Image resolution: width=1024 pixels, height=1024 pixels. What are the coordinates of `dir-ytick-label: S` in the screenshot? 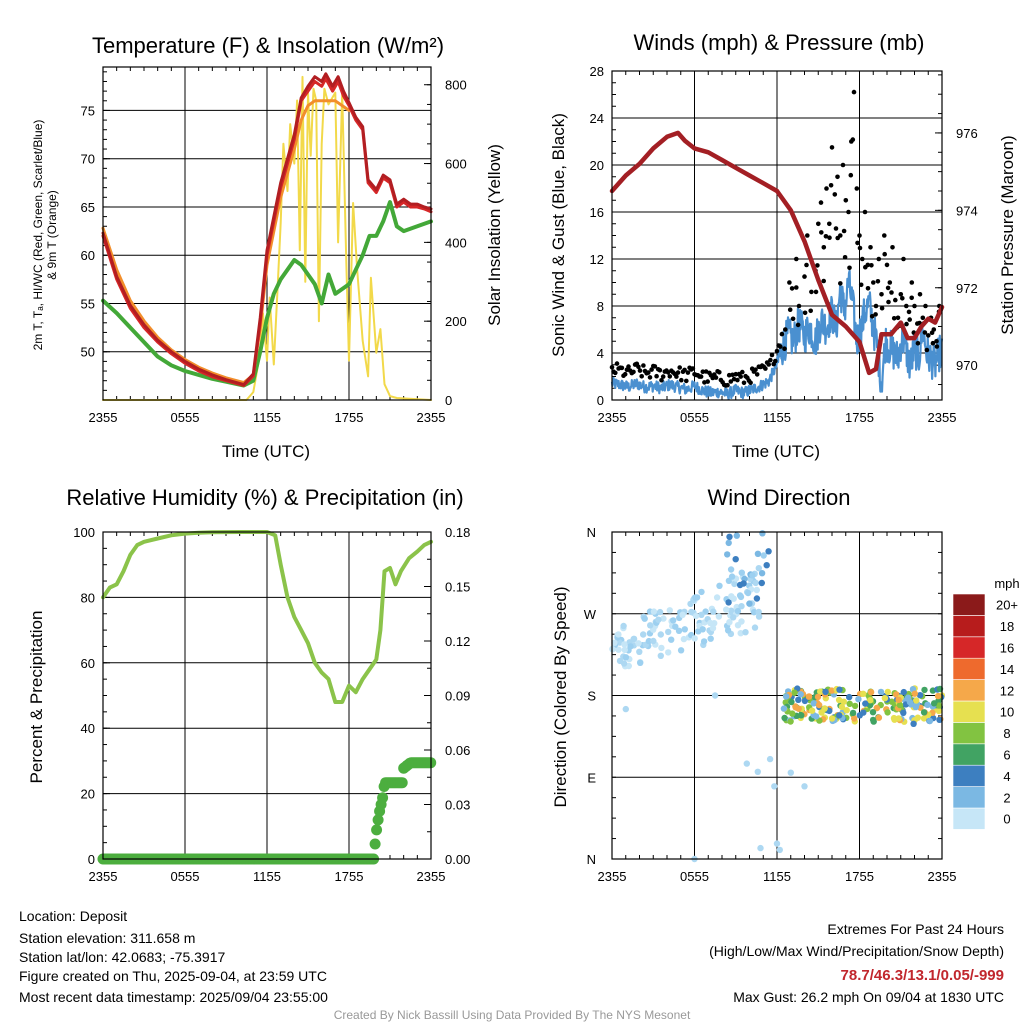 It's located at (591, 696).